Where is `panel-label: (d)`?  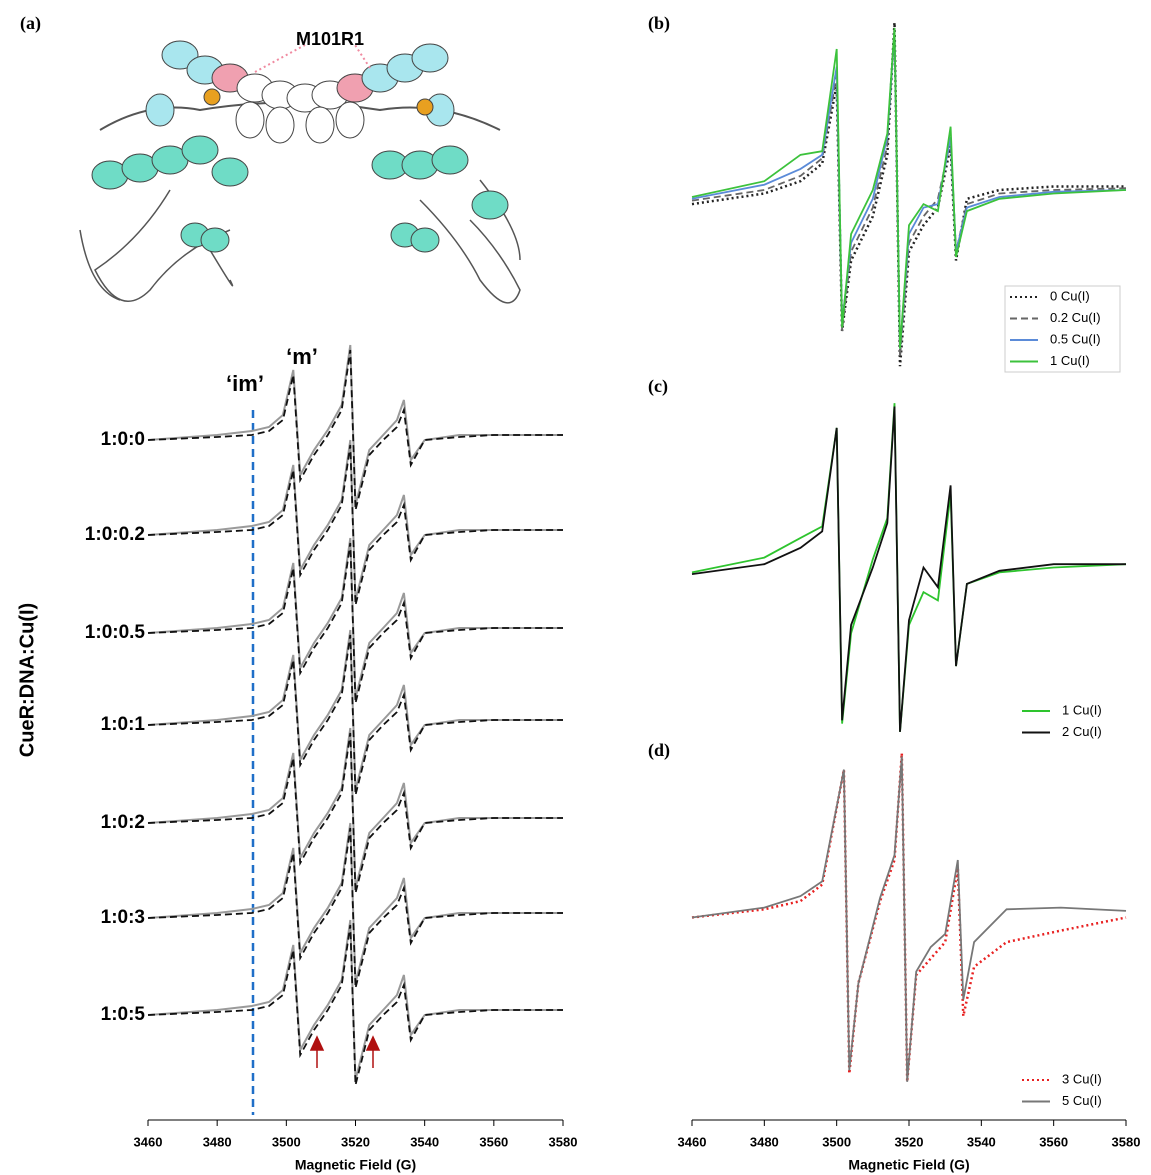 panel-label: (d) is located at coordinates (659, 750).